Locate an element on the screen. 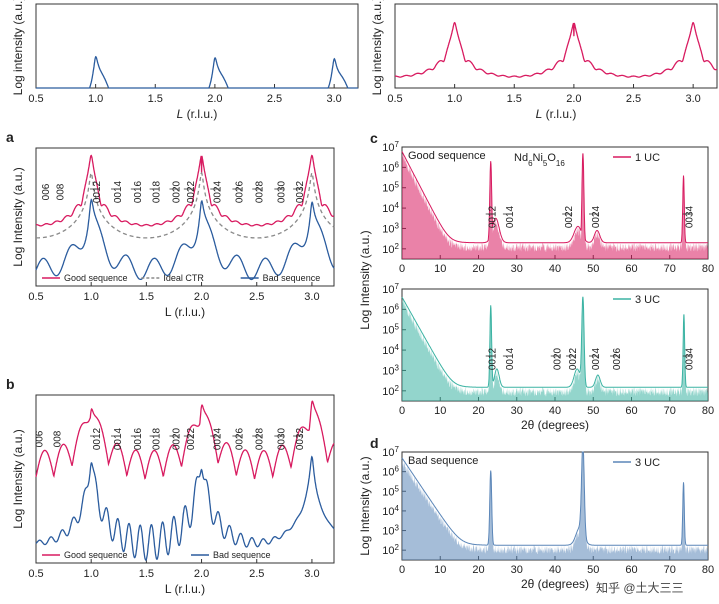 This screenshot has height=604, width=719. peak-label: 0030 is located at coordinates (281, 438).